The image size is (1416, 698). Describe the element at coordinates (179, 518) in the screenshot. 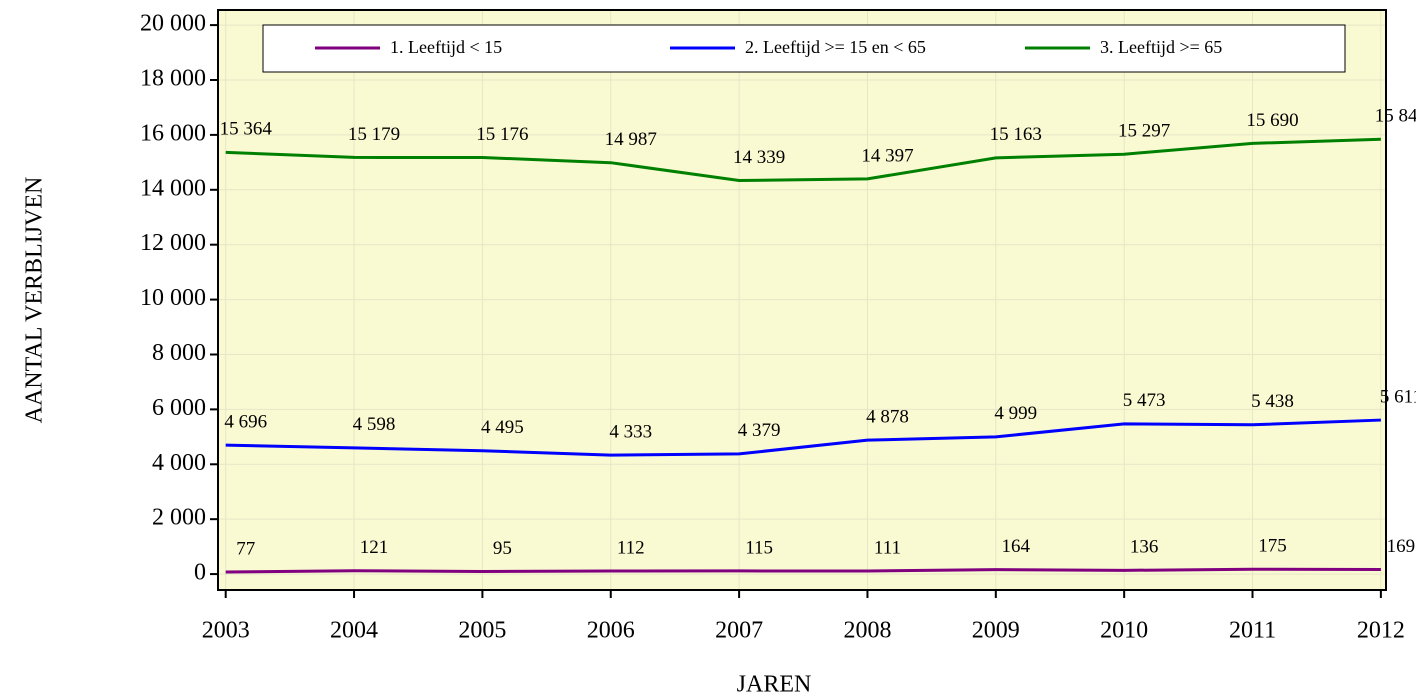

I see `y-tick-label: 2 000` at that location.